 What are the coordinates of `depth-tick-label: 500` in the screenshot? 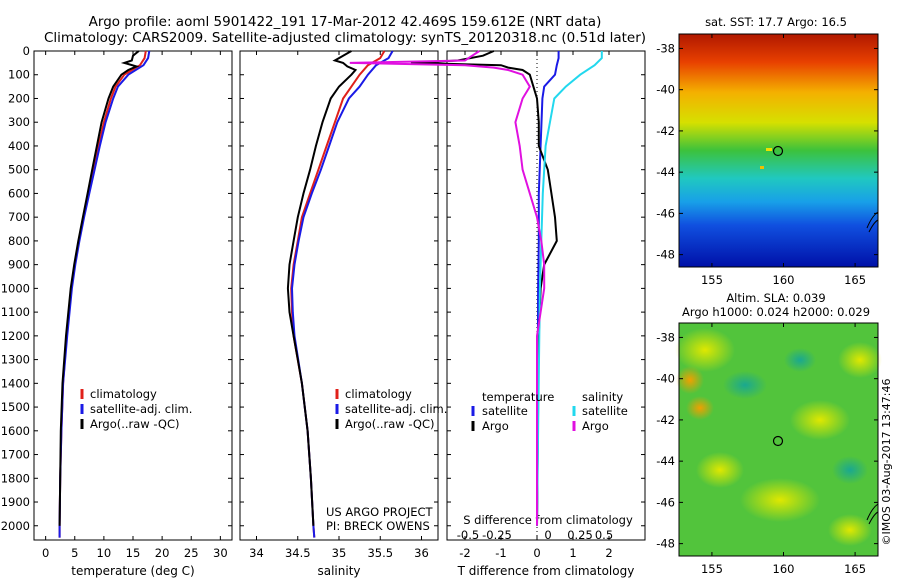 It's located at (19, 170).